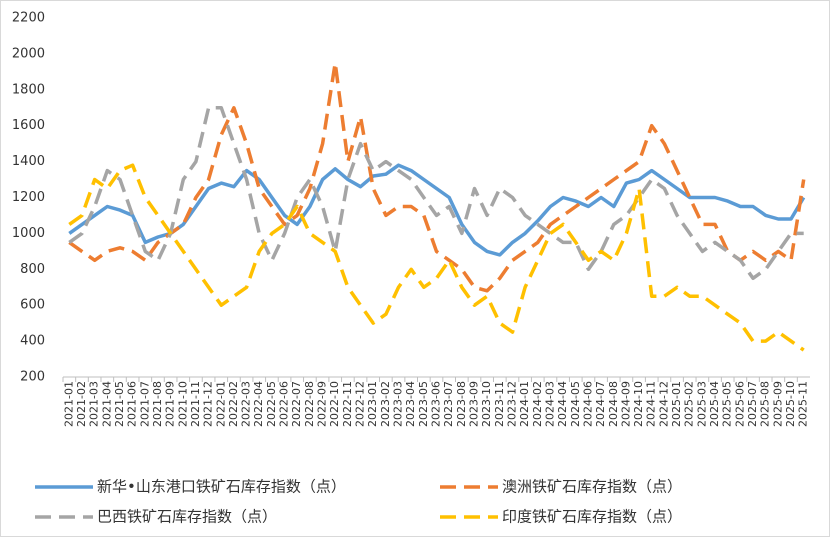 The width and height of the screenshot is (830, 537). What do you see at coordinates (592, 487) in the screenshot?
I see `legend-label: 澳洲铁矿石库存指数（点）` at bounding box center [592, 487].